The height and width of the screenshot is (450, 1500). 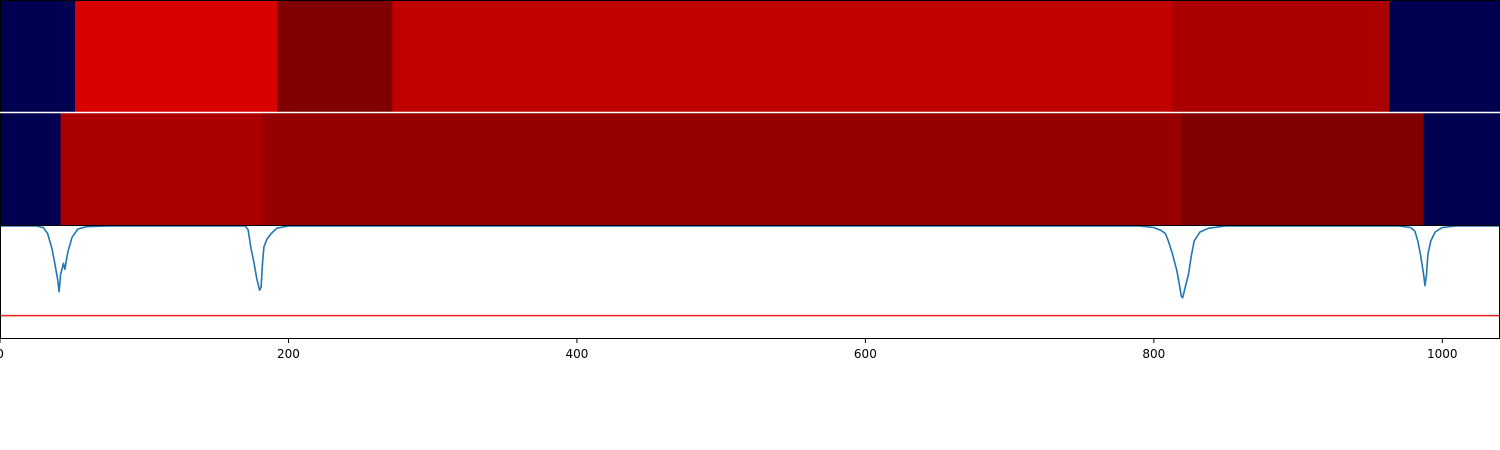 What do you see at coordinates (865, 354) in the screenshot?
I see `x-tick-label: 600` at bounding box center [865, 354].